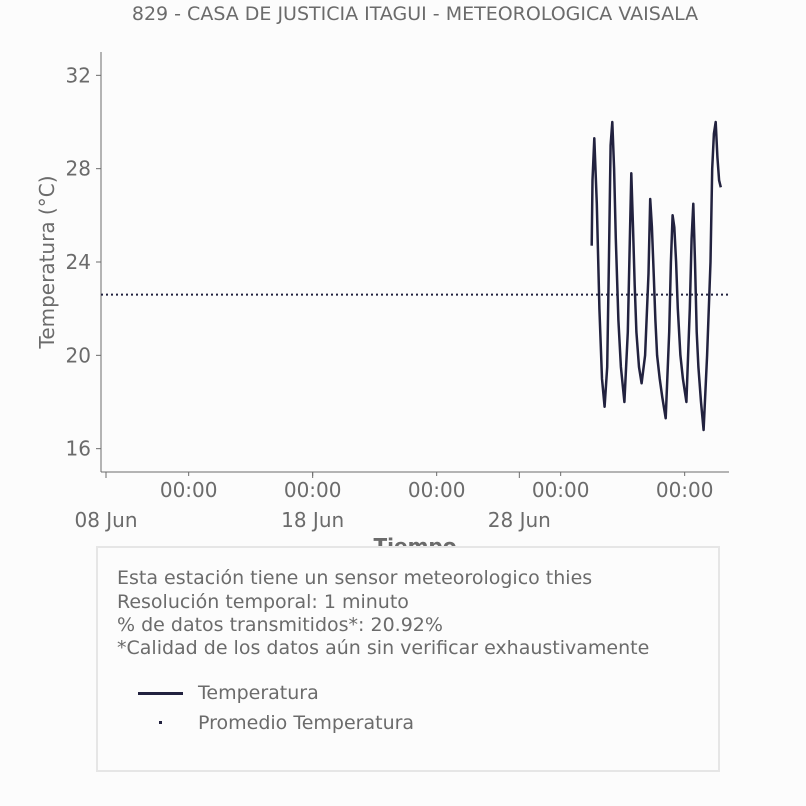 The height and width of the screenshot is (806, 806). Describe the element at coordinates (280, 625) in the screenshot. I see `transmitted-data-note: % de datos transmitidos*: 20.92%` at that location.